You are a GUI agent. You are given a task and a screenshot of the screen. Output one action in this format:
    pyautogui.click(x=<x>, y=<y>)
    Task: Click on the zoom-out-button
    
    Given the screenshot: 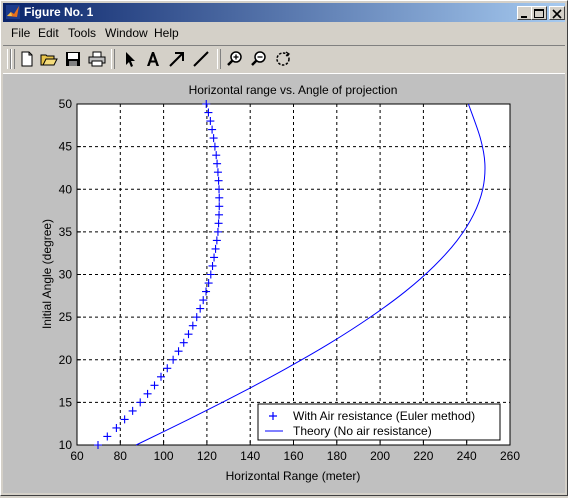 What is the action you would take?
    pyautogui.click(x=259, y=59)
    